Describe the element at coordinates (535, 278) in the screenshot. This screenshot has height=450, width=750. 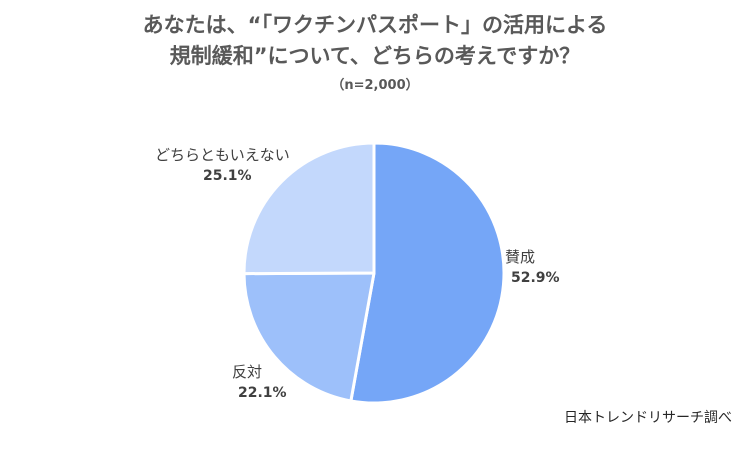
I see `slice-value-label: 52.9%` at that location.